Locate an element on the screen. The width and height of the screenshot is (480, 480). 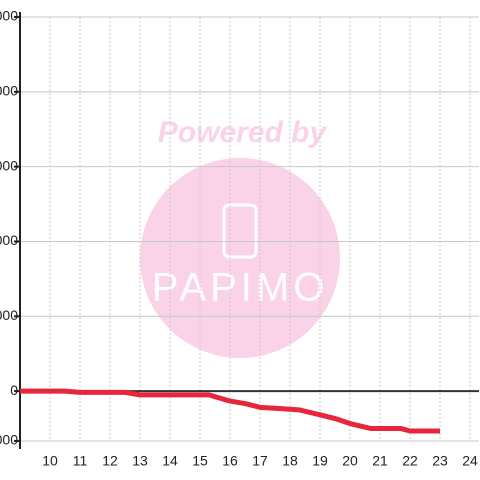
y-tick-label: 60,000 is located at coordinates (9, 240).